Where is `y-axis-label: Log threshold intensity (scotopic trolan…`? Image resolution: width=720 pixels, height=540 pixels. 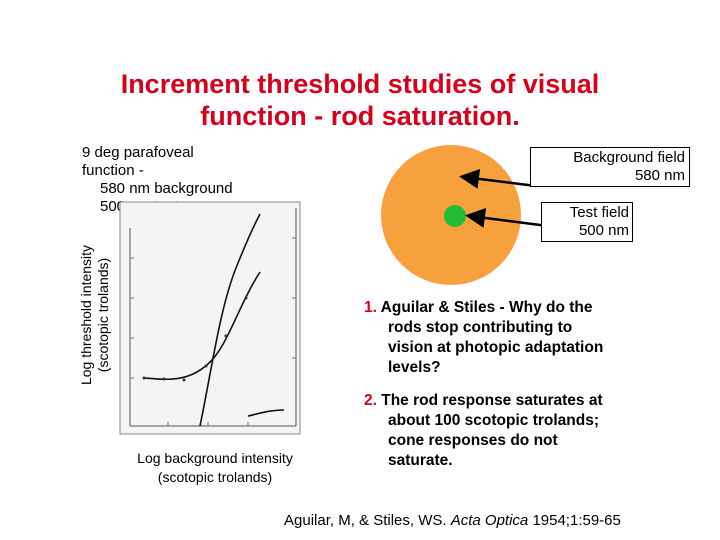 y-axis-label: Log threshold intensity (scotopic trolan… is located at coordinates (98, 315).